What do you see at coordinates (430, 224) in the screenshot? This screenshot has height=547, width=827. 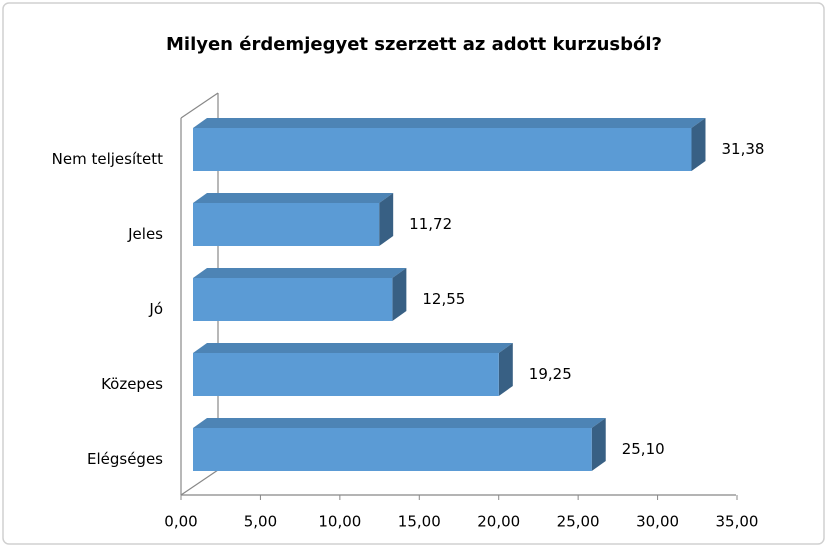 I see `data-label: 11,72` at bounding box center [430, 224].